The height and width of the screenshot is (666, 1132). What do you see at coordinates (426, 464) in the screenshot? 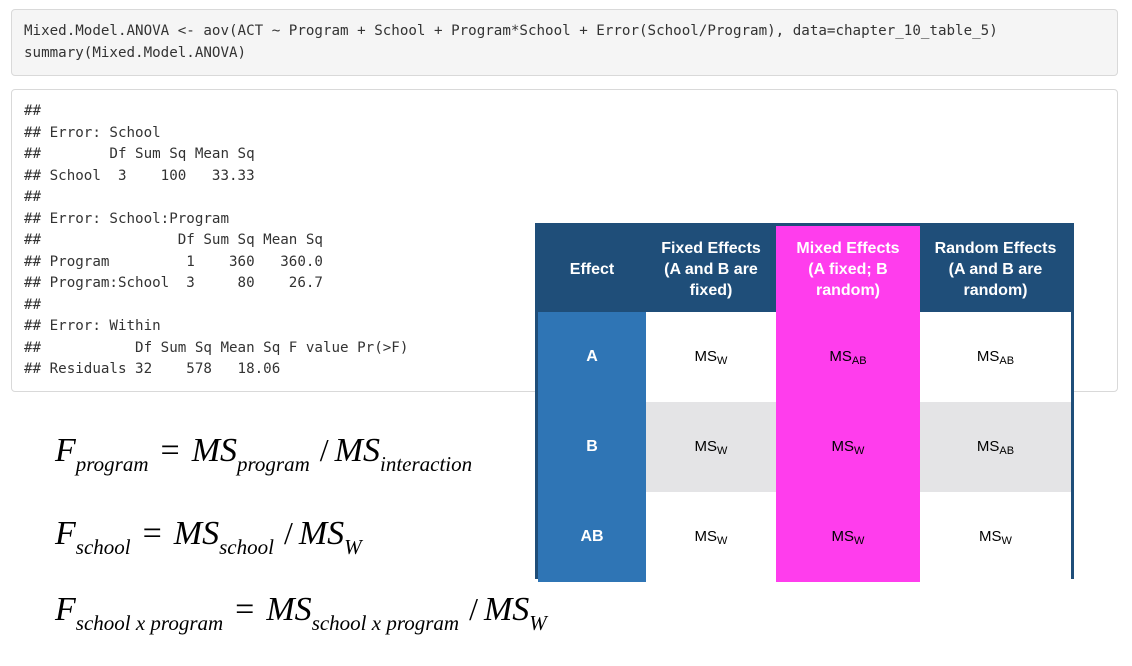
I see `formula-subscript: interaction` at bounding box center [426, 464].